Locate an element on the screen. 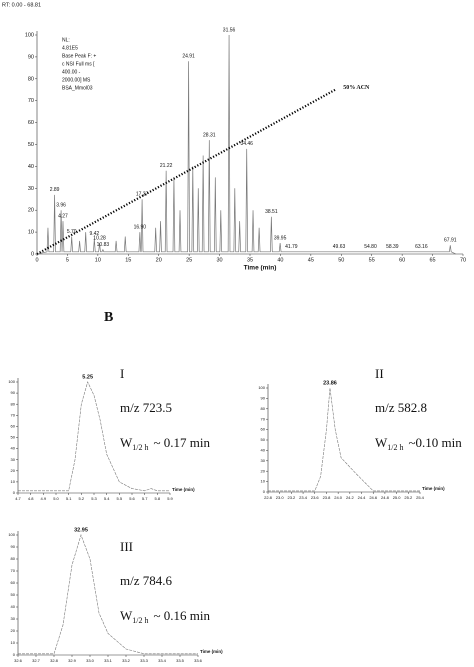 This screenshot has height=667, width=474. x-tick-label: 4.8 is located at coordinates (31, 498).